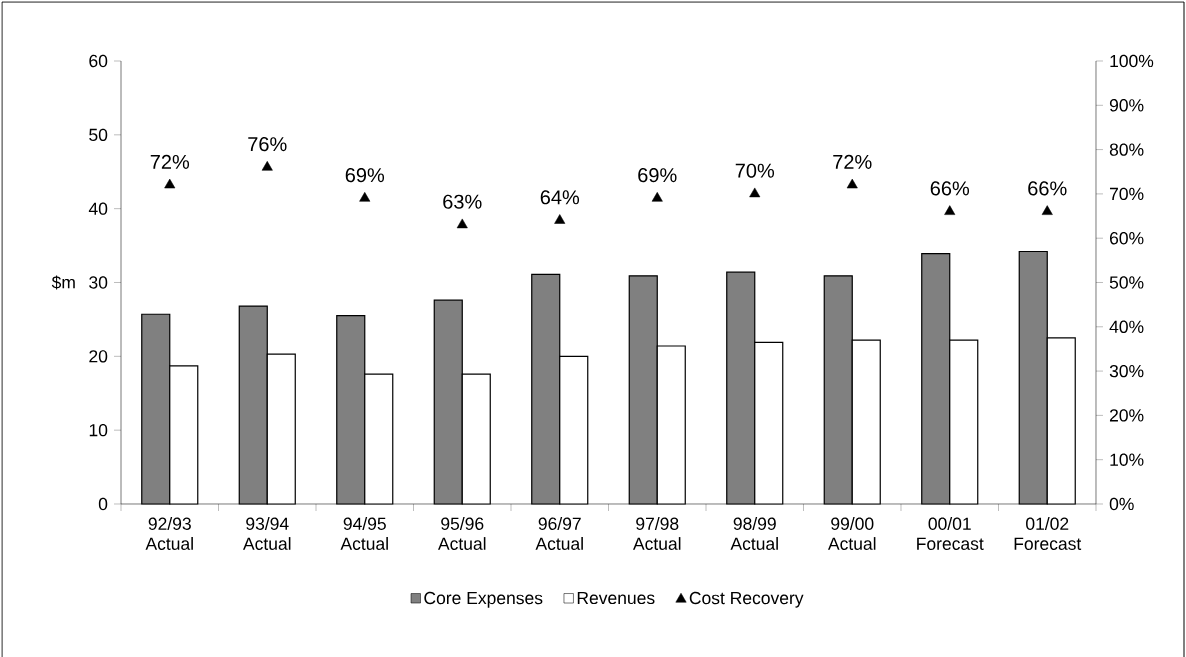 The width and height of the screenshot is (1186, 657). What do you see at coordinates (754, 533) in the screenshot?
I see `x-tick-label: 98/99 Actual` at bounding box center [754, 533].